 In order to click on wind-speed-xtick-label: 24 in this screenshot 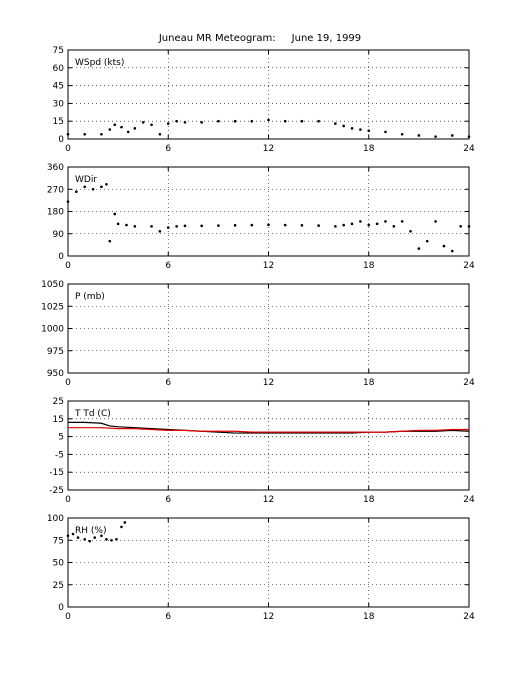, I will do `click(469, 149)`.